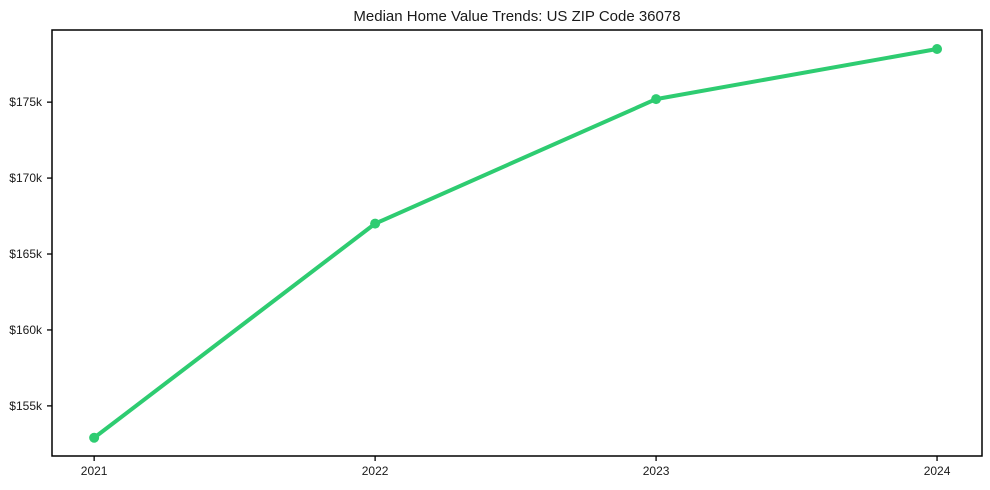 The width and height of the screenshot is (990, 490). What do you see at coordinates (26, 406) in the screenshot?
I see `y-tick-label: $155k` at bounding box center [26, 406].